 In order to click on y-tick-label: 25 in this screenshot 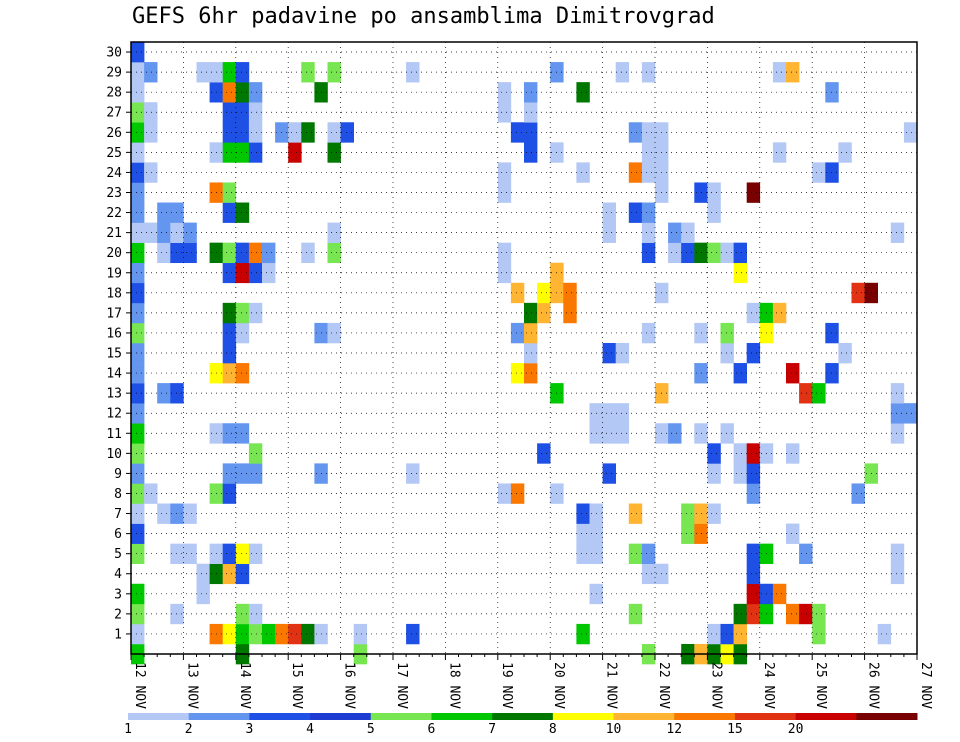, I will do `click(114, 153)`.